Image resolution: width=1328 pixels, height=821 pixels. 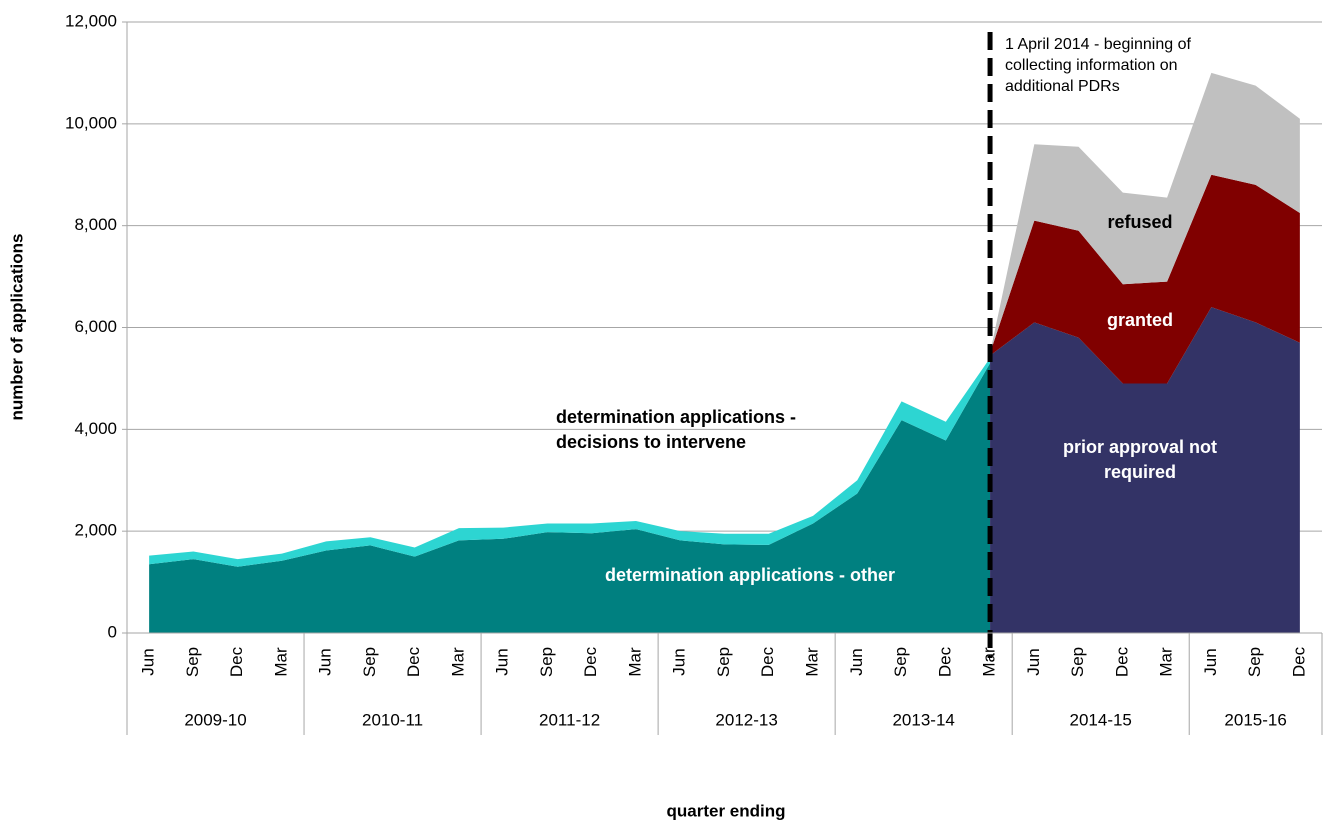 I want to click on group-label: 2009-10, so click(x=215, y=719).